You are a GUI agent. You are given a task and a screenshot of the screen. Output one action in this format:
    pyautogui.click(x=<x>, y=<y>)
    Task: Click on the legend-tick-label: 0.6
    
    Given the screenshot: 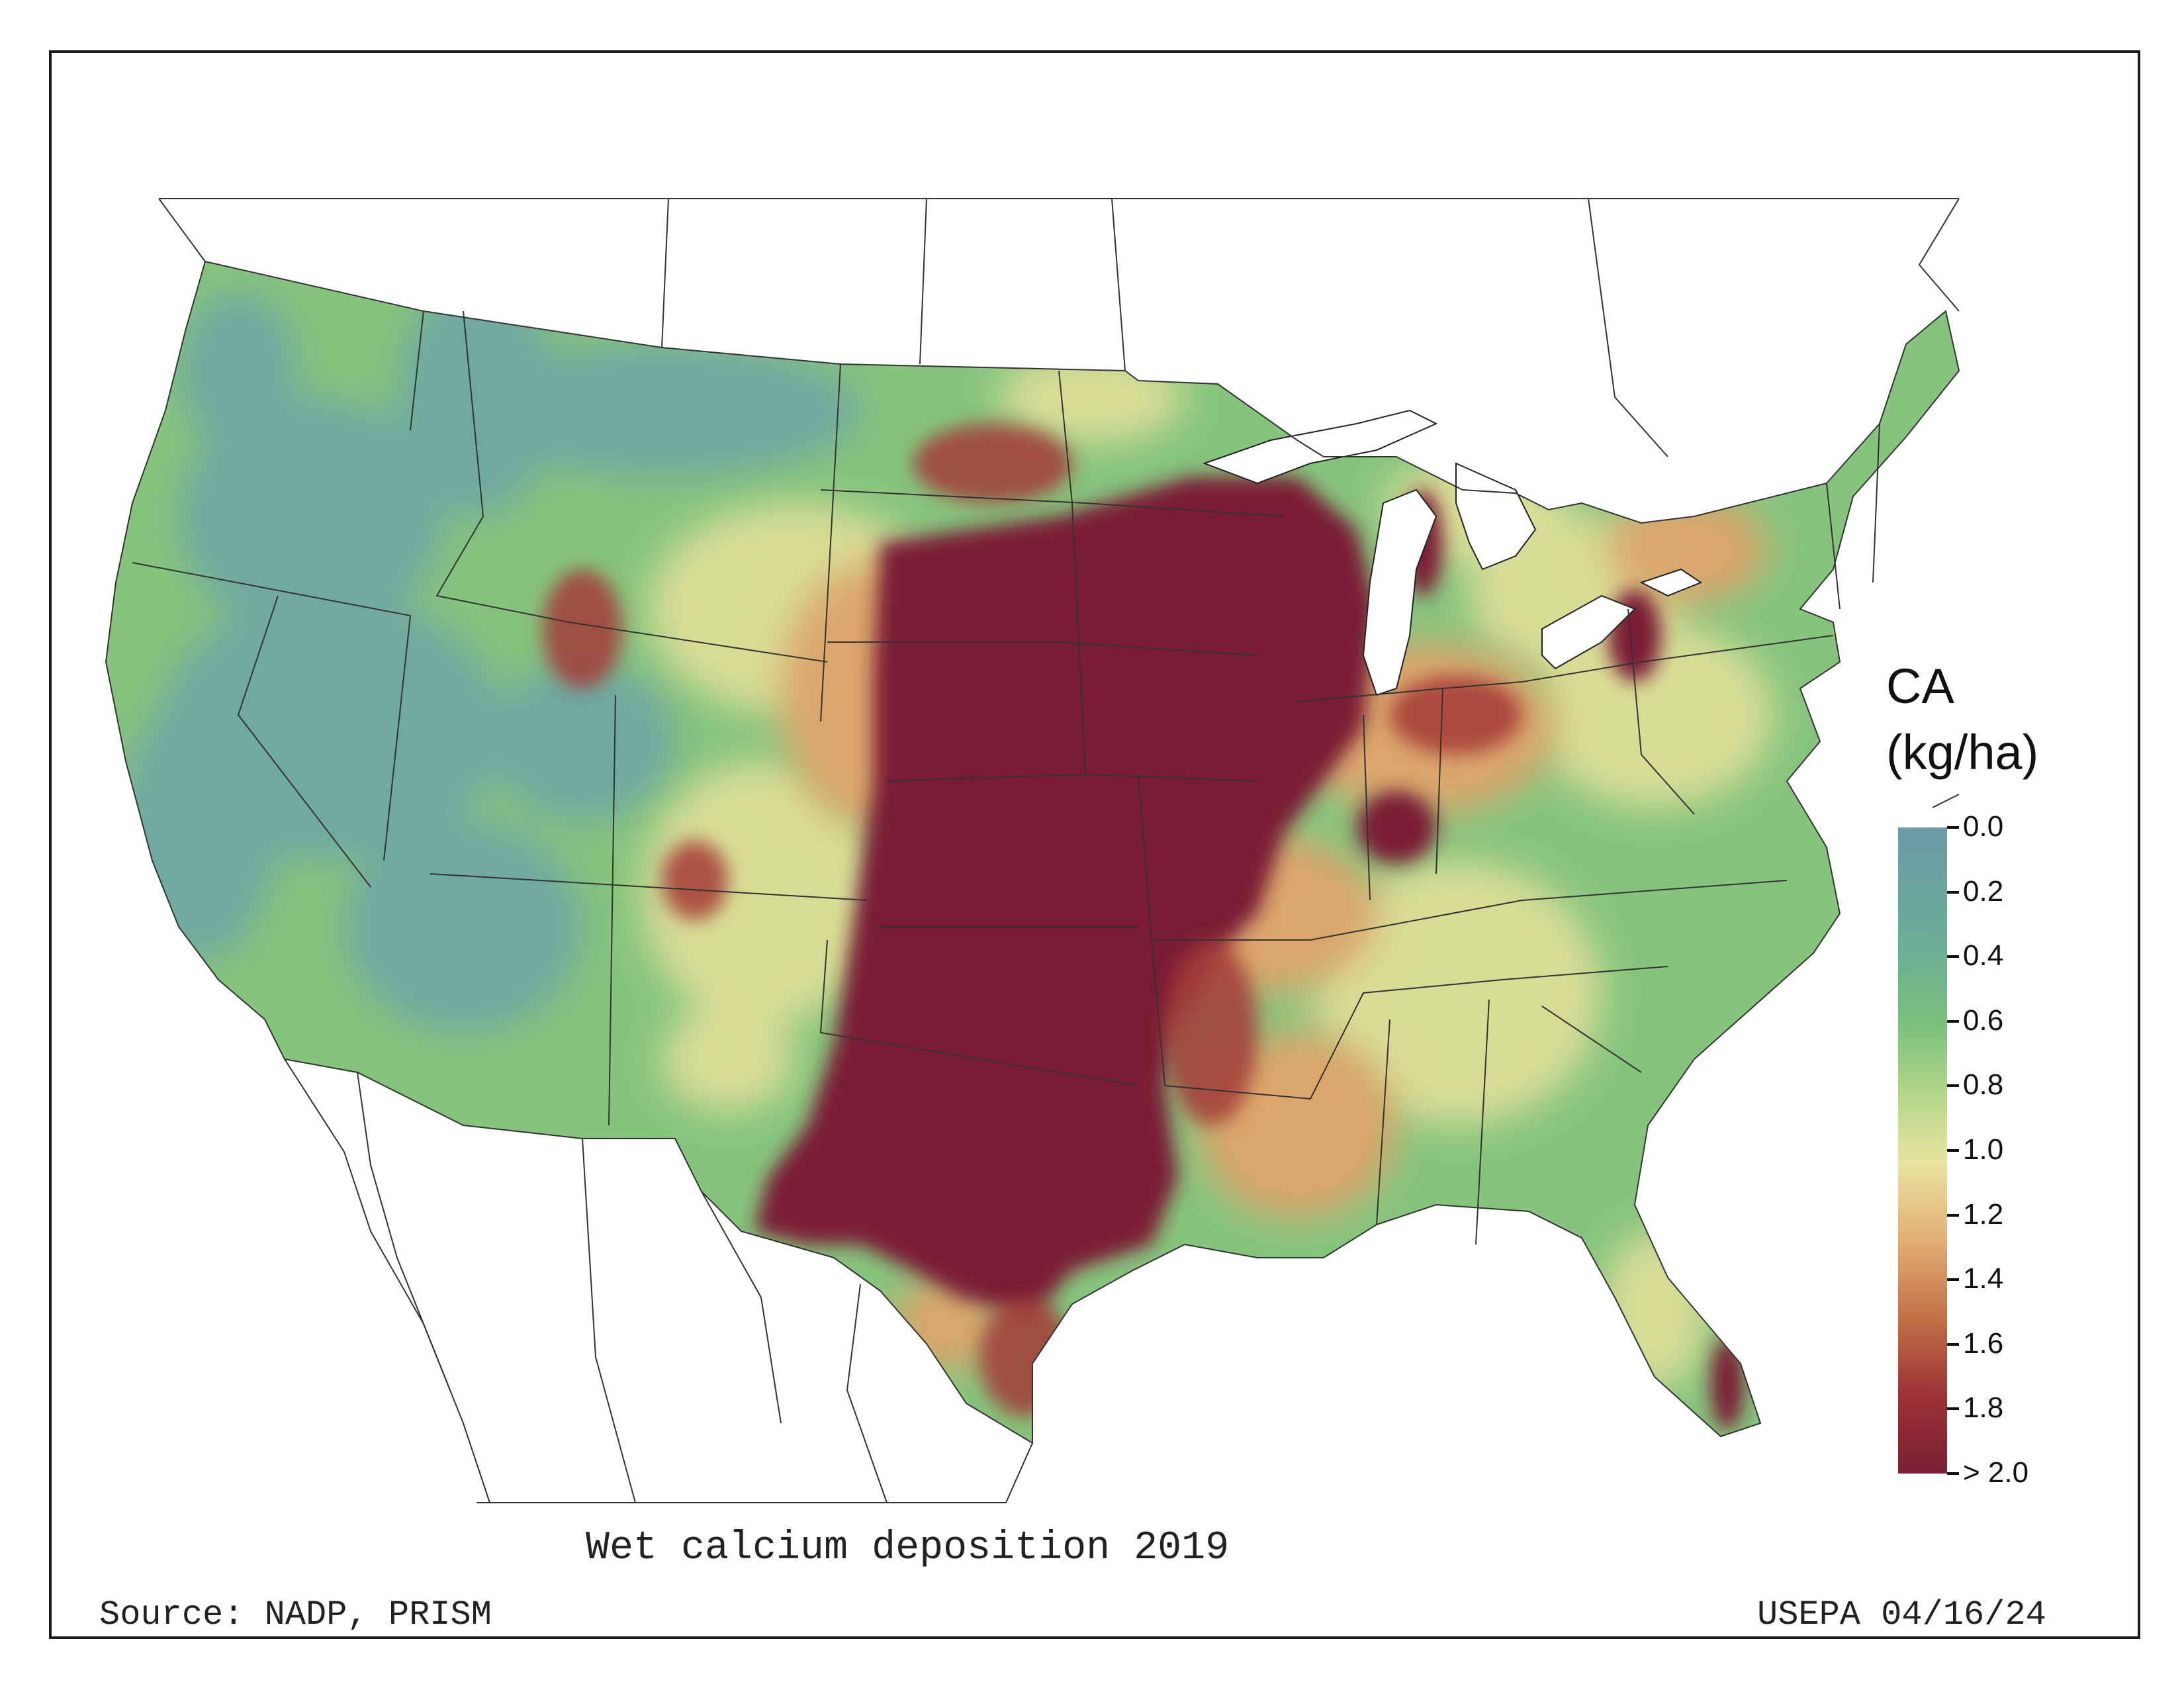 What is the action you would take?
    pyautogui.click(x=1983, y=1020)
    